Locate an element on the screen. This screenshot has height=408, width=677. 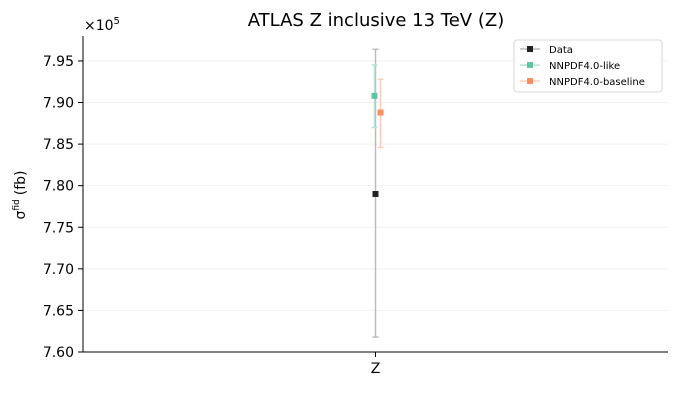
x-ticks: Z is located at coordinates (376, 364).